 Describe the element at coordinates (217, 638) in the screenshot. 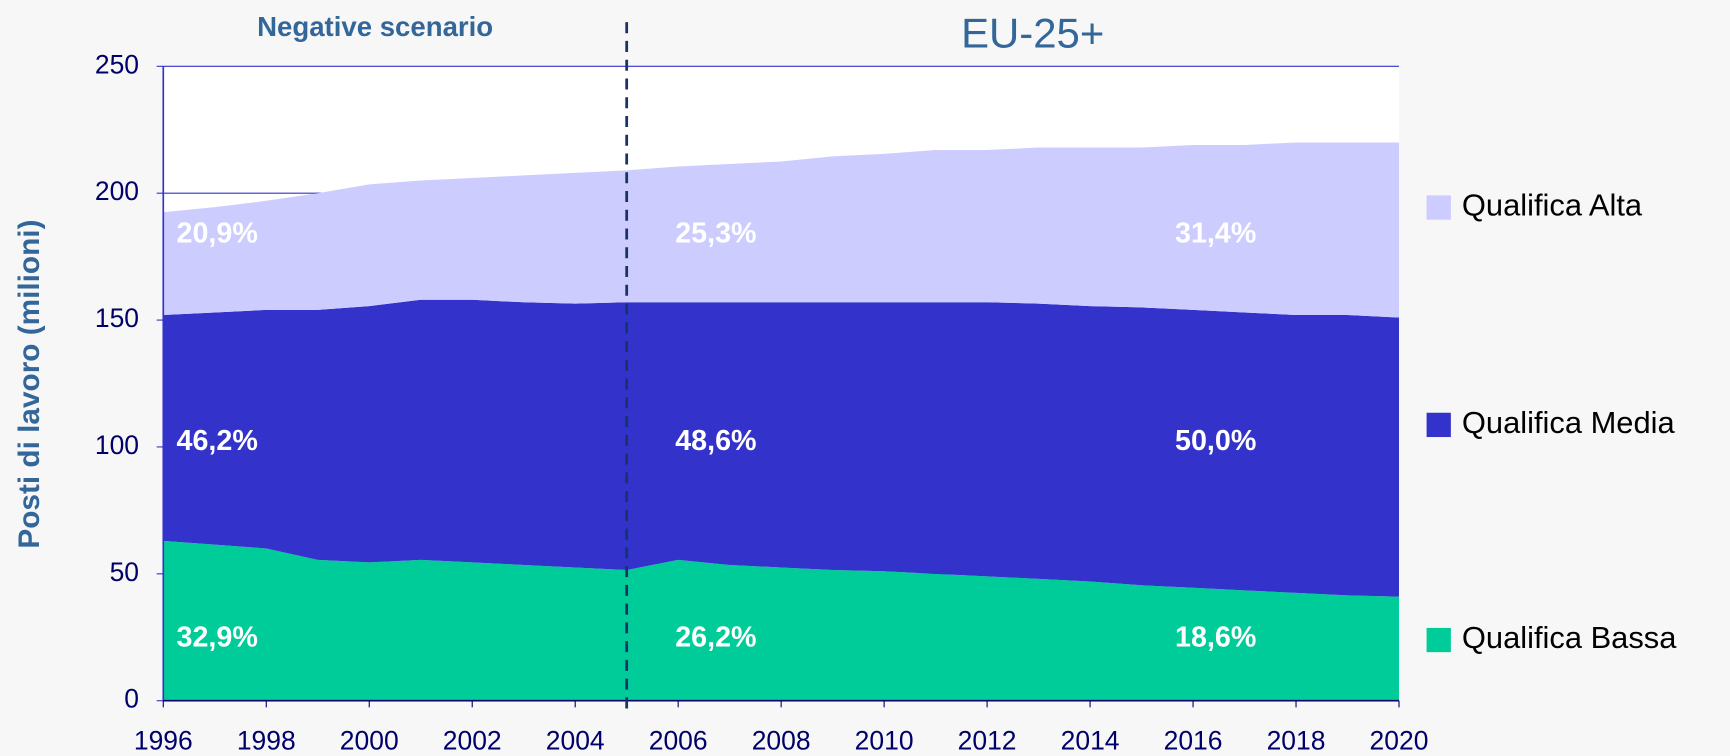

I see `percent-label: 32,9%` at that location.